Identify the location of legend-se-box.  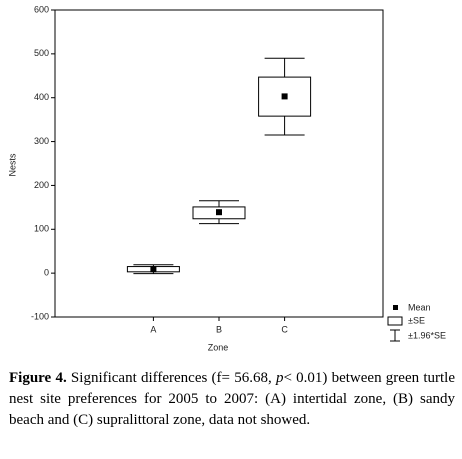
(395, 321).